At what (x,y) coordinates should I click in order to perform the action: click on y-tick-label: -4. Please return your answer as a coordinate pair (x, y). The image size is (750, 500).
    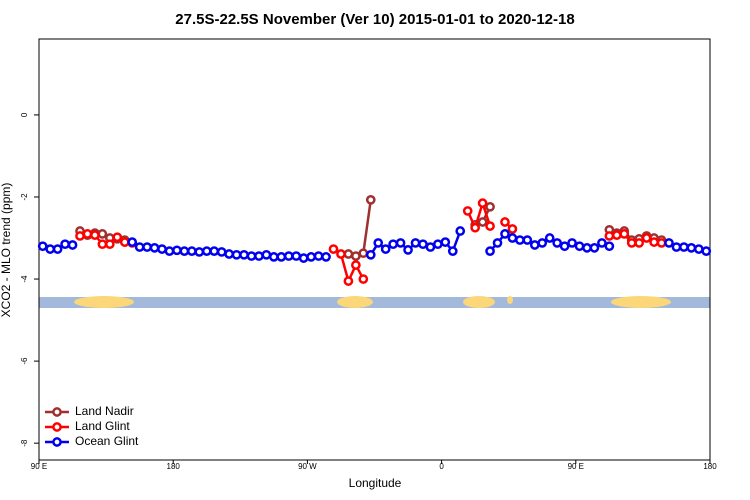
    Looking at the image, I should click on (24, 279).